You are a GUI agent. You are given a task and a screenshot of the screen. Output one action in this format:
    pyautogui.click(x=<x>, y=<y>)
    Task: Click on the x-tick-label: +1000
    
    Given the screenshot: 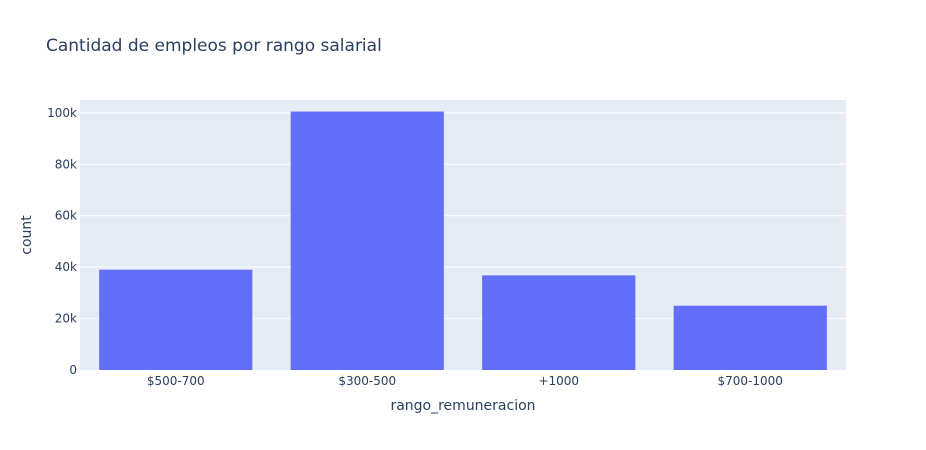 What is the action you would take?
    pyautogui.click(x=558, y=381)
    